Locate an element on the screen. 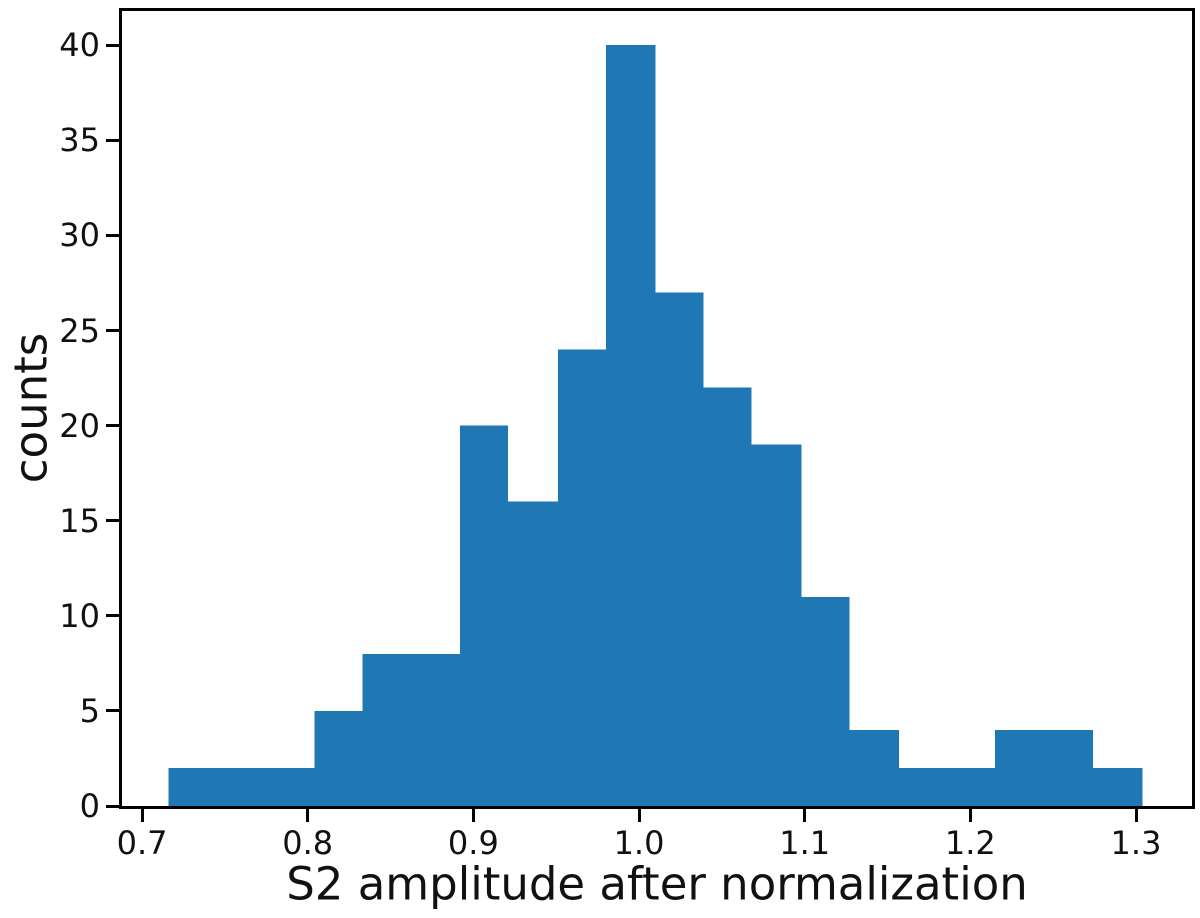  y-tick-label: 35 is located at coordinates (79, 140).